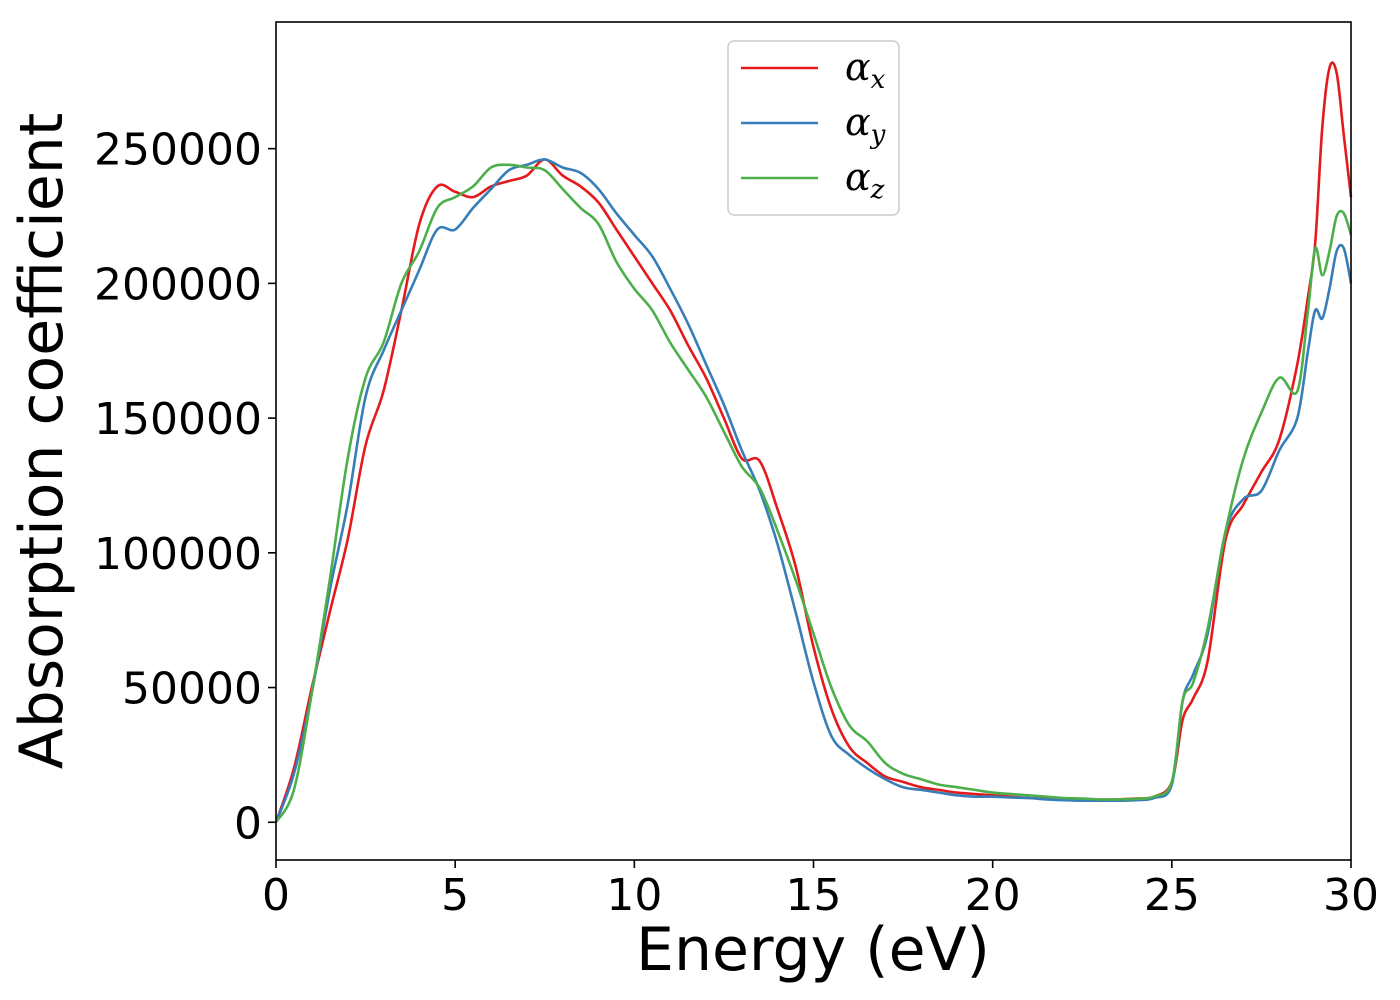  I want to click on legend-label-z: αz, so click(865, 180).